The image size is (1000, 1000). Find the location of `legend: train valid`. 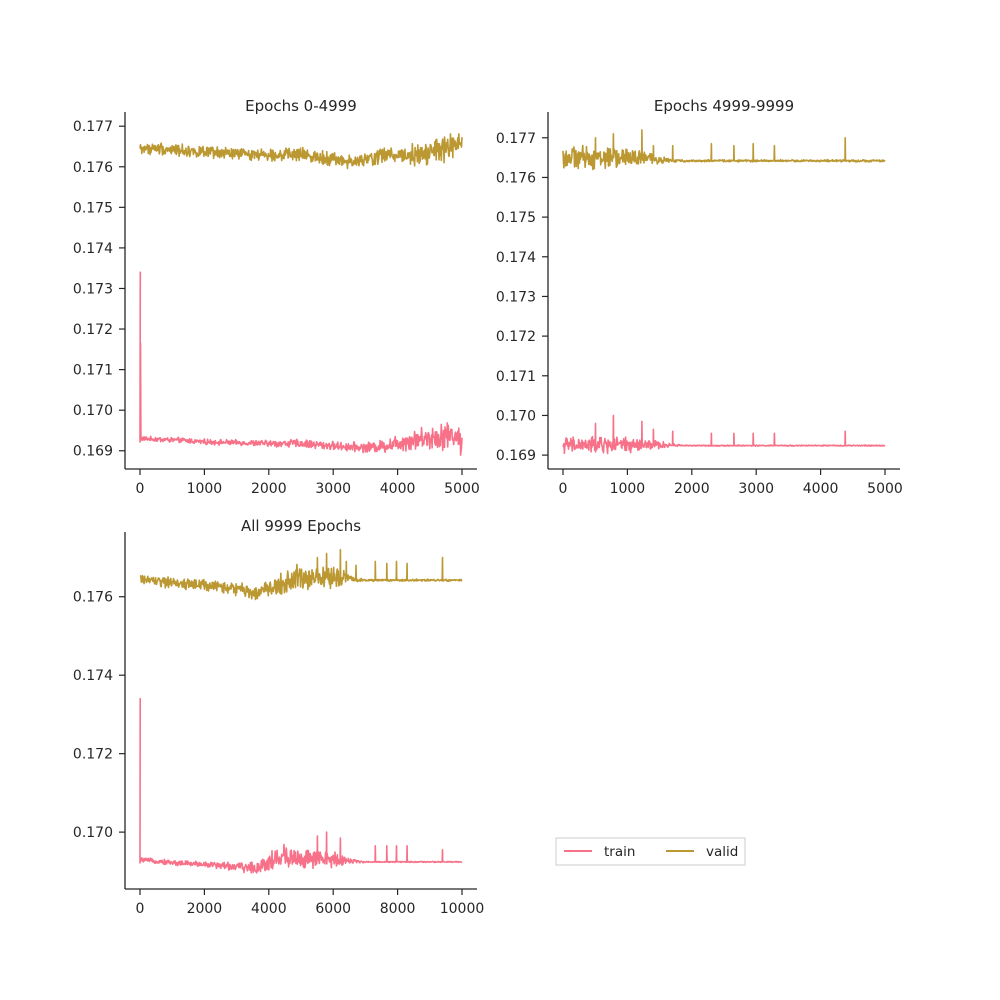

legend: train valid is located at coordinates (650, 851).